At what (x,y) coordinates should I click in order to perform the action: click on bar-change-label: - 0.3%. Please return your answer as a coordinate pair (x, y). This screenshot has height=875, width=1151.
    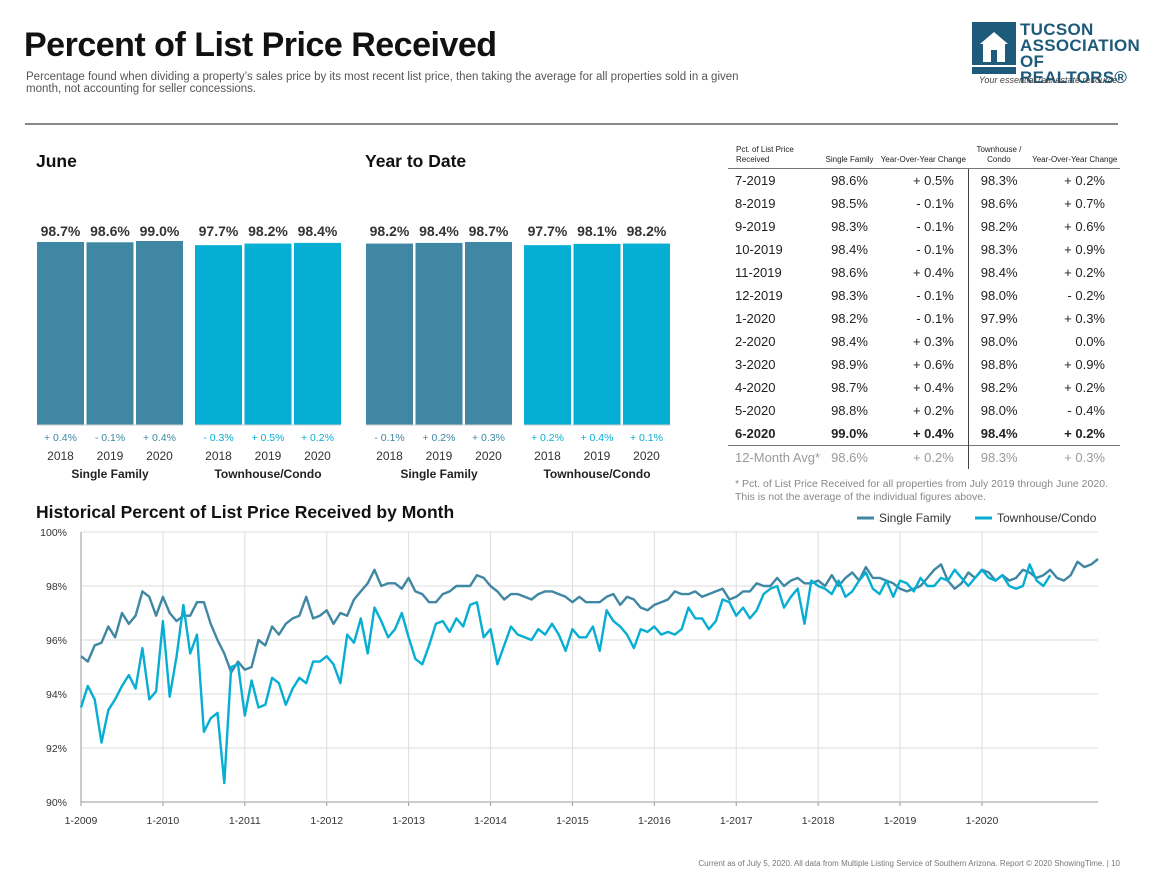
    Looking at the image, I should click on (218, 438).